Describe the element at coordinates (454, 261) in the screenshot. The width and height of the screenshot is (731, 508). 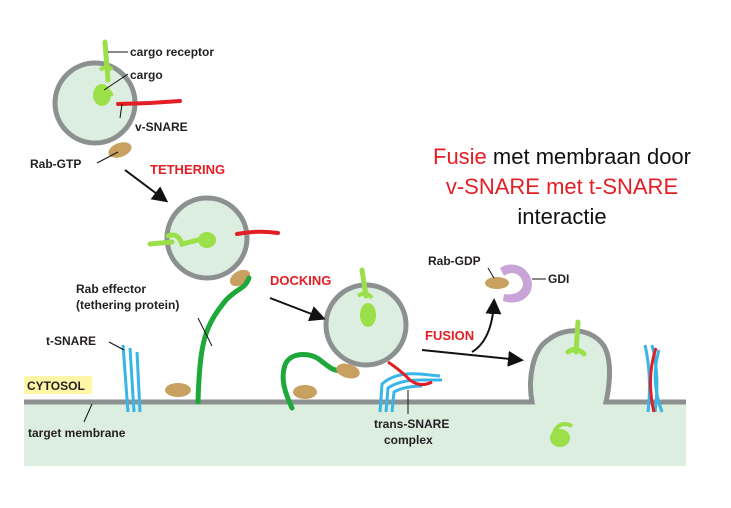
I see `label-rab-gdp: Rab-GDP` at that location.